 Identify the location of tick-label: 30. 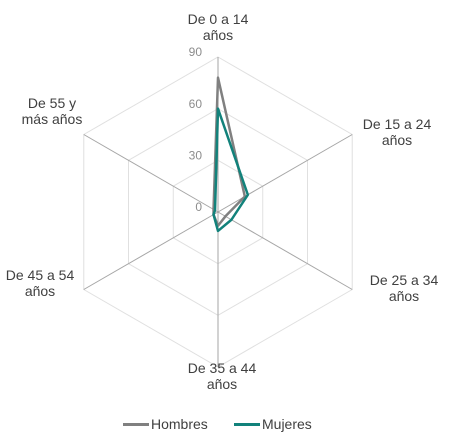
(196, 156).